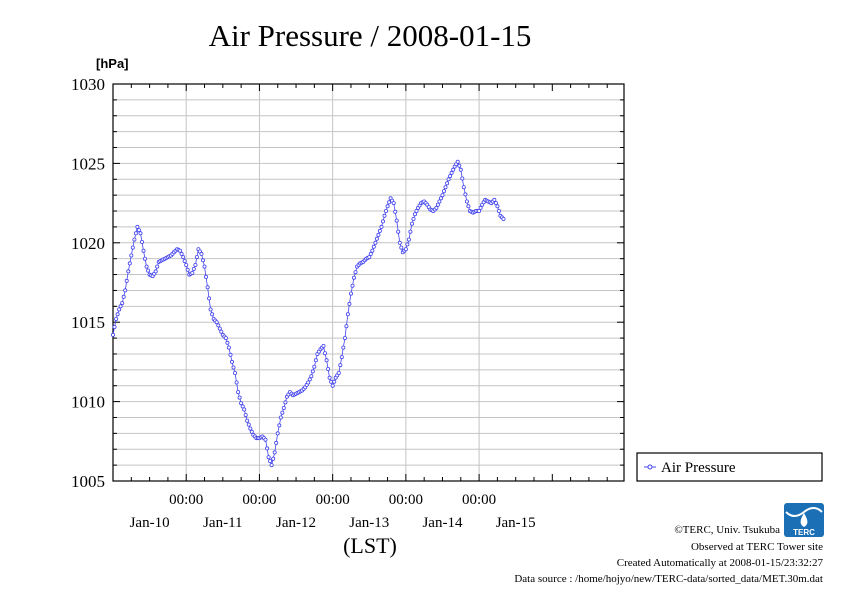 The height and width of the screenshot is (595, 842). What do you see at coordinates (296, 523) in the screenshot?
I see `x-day-label: Jan-12` at bounding box center [296, 523].